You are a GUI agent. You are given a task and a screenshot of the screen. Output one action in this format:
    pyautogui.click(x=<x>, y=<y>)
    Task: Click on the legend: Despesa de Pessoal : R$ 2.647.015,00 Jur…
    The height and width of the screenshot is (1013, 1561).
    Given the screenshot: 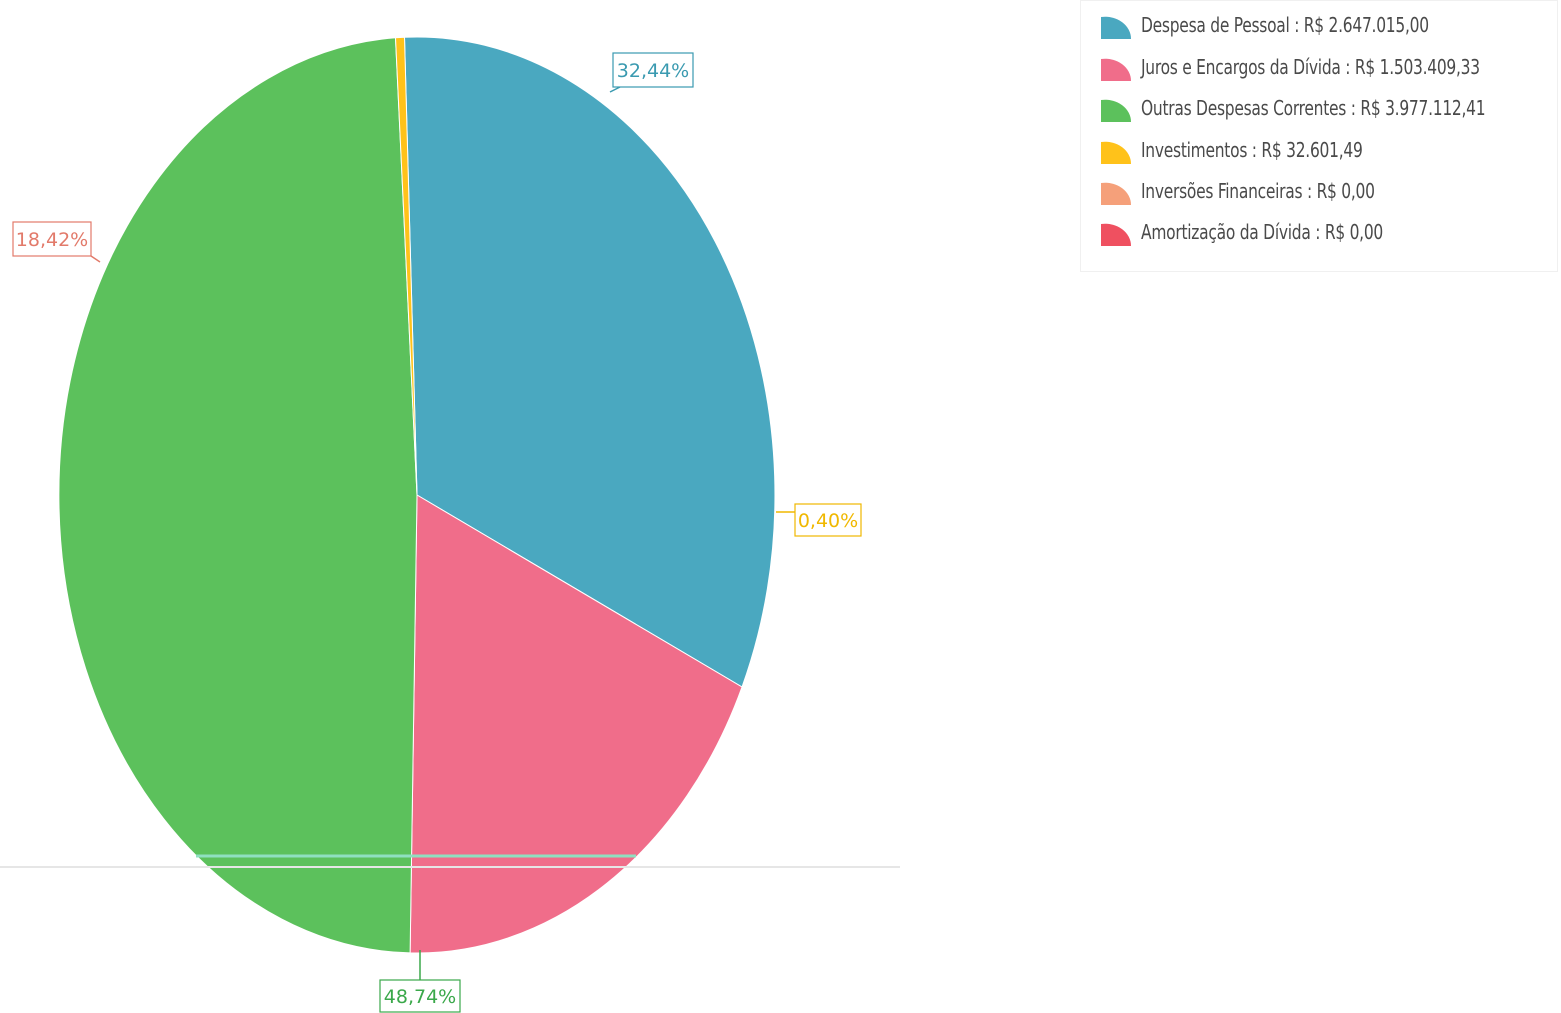 What is the action you would take?
    pyautogui.click(x=1319, y=136)
    